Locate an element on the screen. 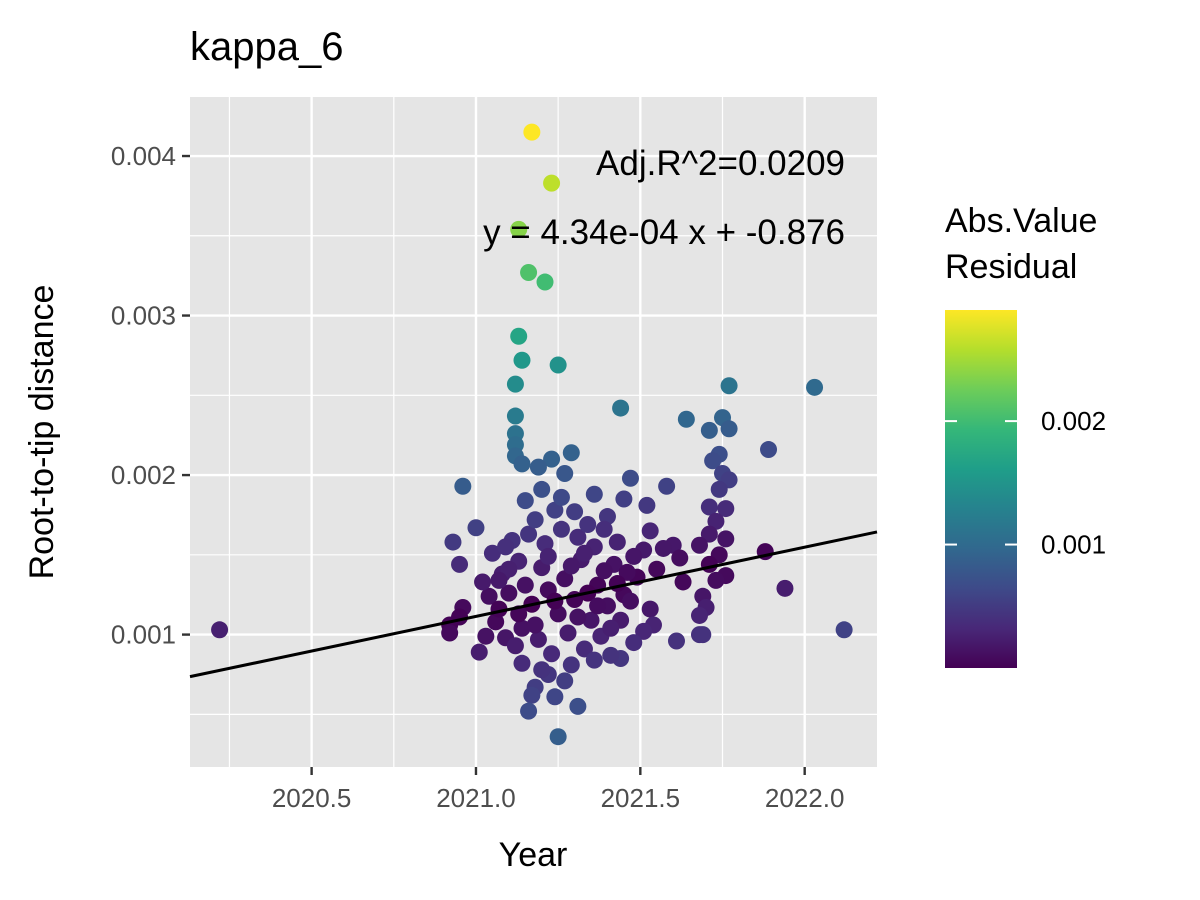 The image size is (1200, 900). chart-title: kappa_6 is located at coordinates (266, 47).